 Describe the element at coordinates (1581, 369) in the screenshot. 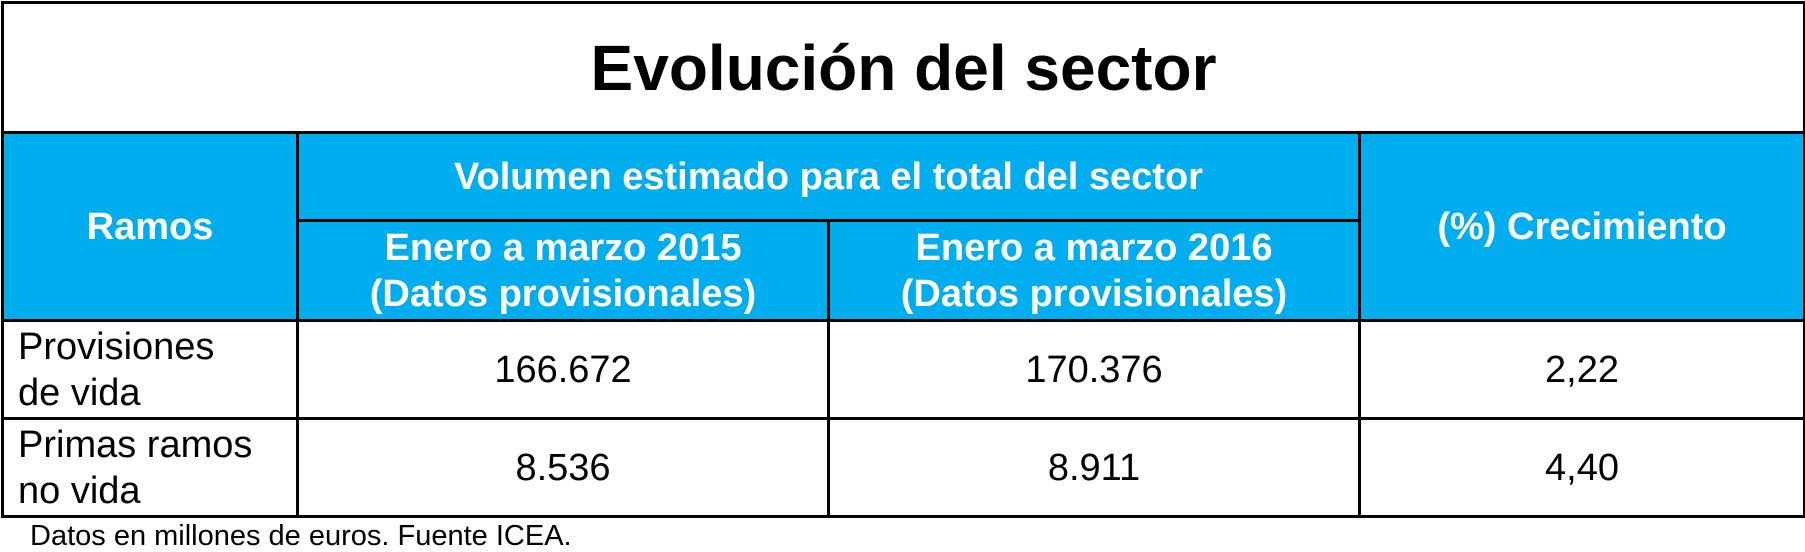

I see `value-crecimiento: 2,22` at that location.